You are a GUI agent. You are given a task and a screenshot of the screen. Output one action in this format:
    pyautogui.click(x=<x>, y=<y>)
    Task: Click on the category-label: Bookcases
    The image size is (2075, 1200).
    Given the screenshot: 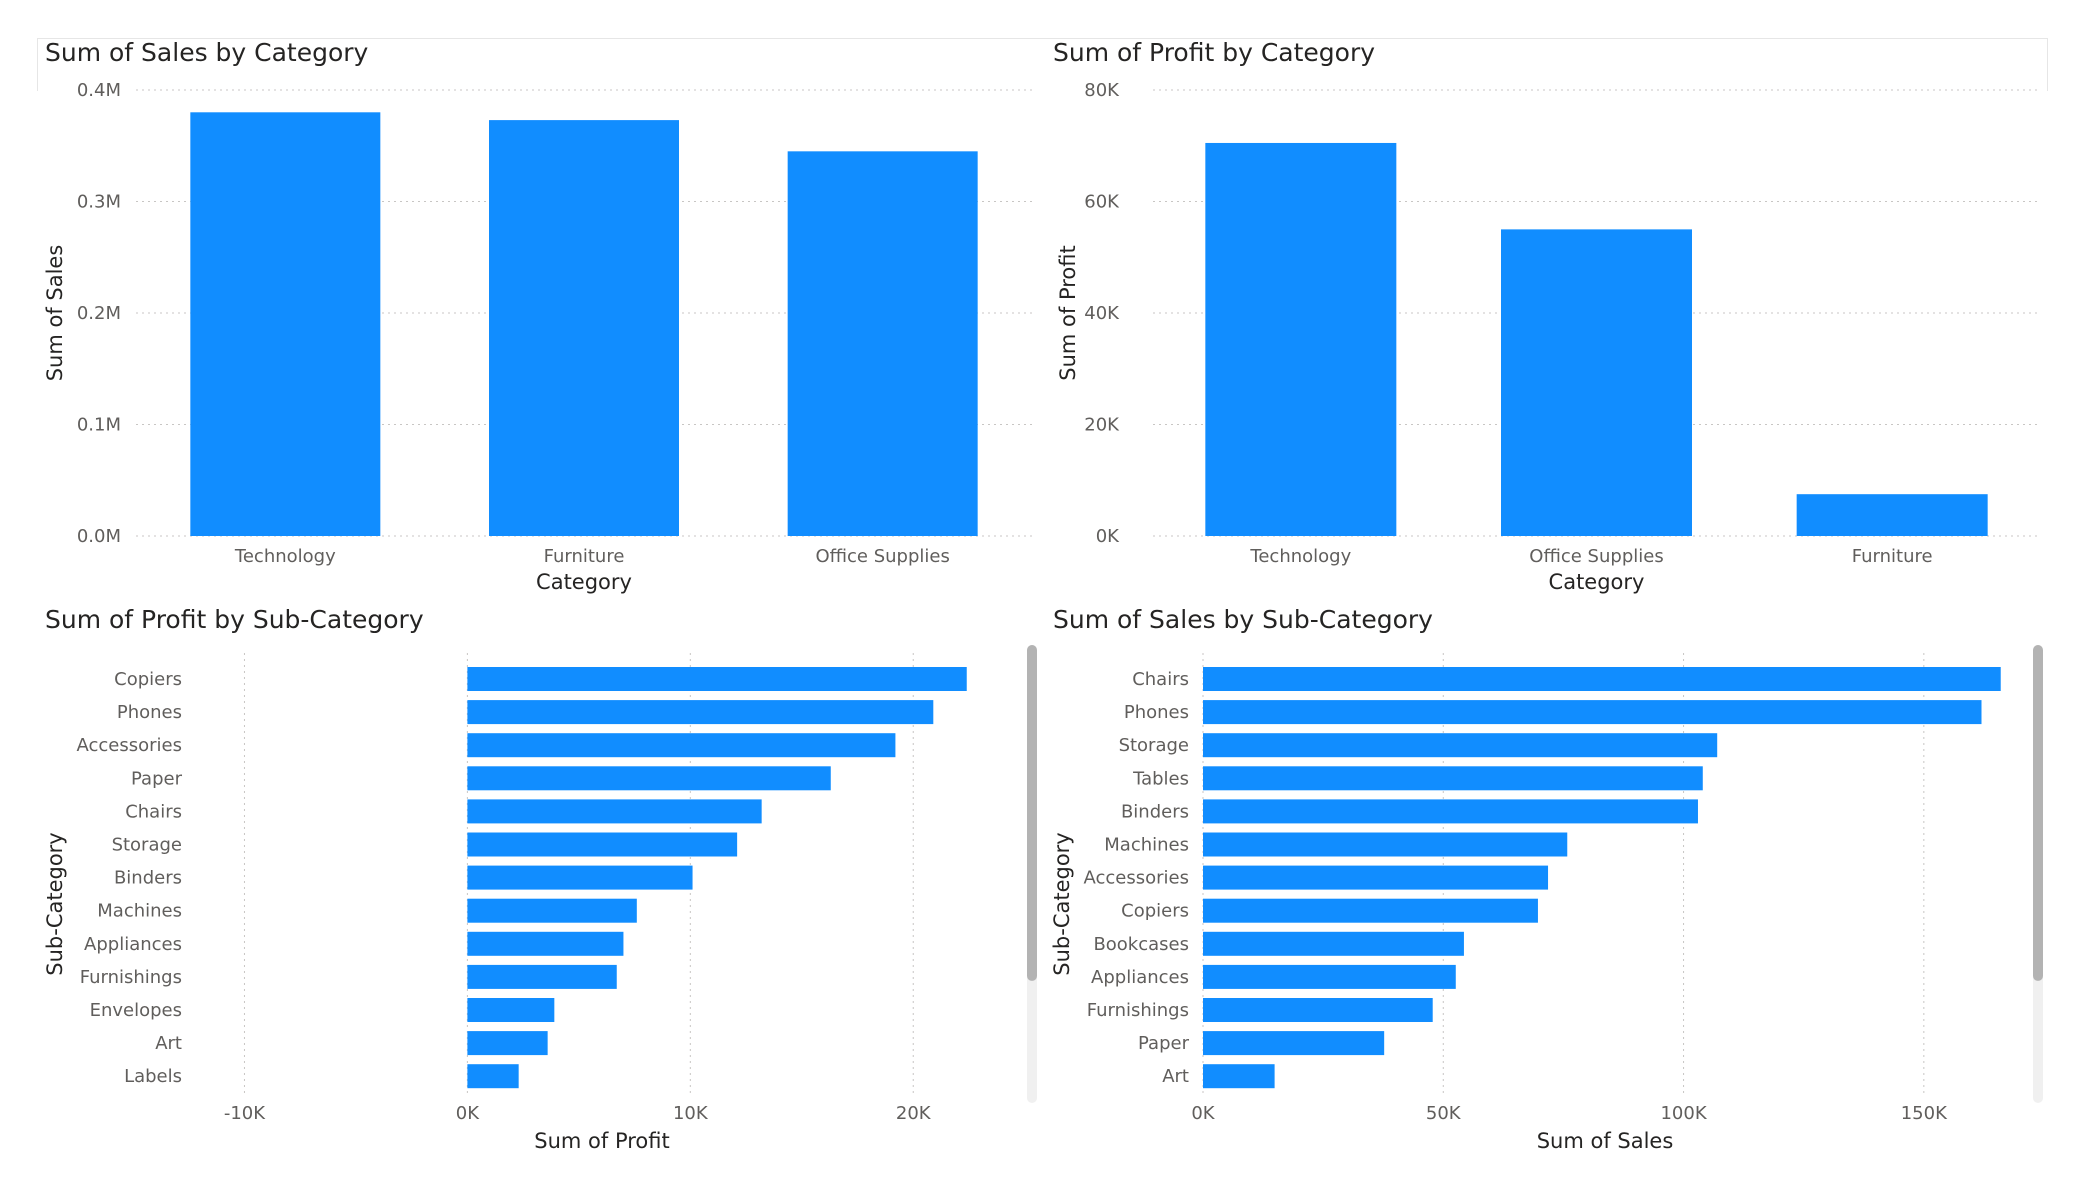 What is the action you would take?
    pyautogui.click(x=1141, y=944)
    